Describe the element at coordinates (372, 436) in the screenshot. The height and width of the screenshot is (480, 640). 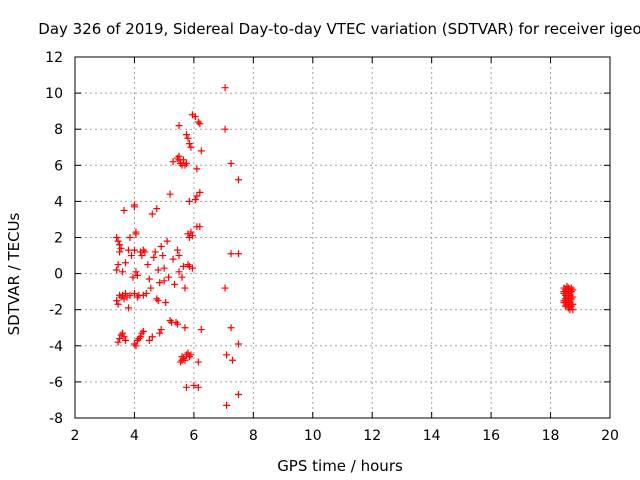
I see `x-tick-label: 12` at that location.